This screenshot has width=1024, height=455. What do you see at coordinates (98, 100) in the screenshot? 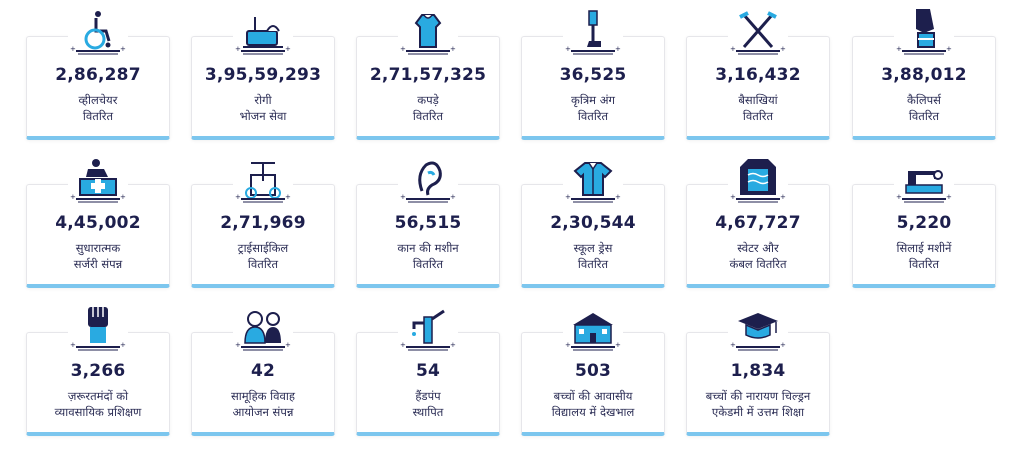
I see `stat-label-line1: व्हीलचेयर` at bounding box center [98, 100].